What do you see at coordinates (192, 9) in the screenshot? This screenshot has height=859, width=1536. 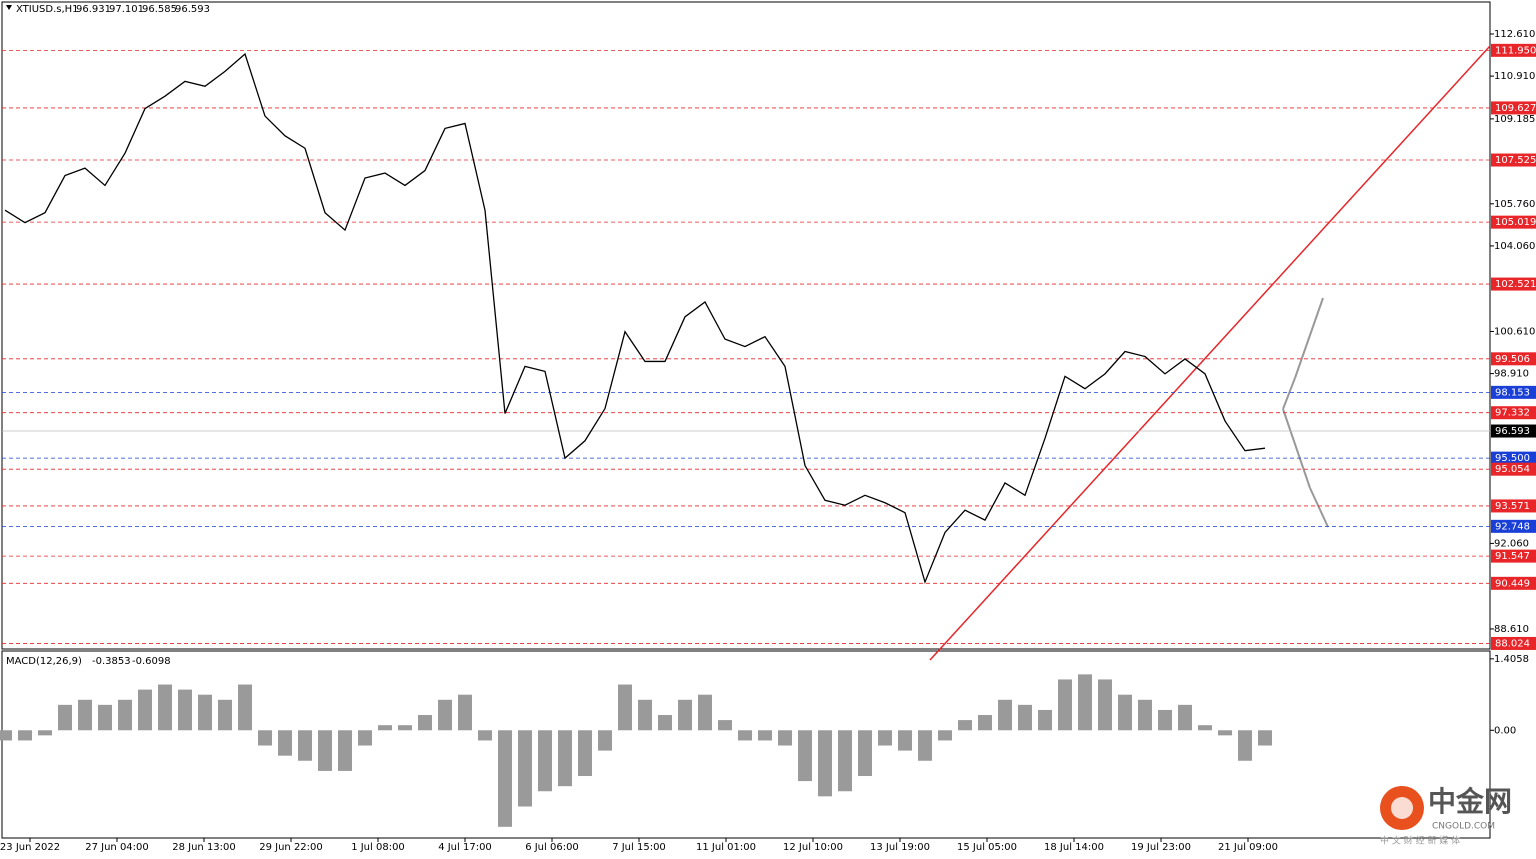 I see `header-value: 96.593` at bounding box center [192, 9].